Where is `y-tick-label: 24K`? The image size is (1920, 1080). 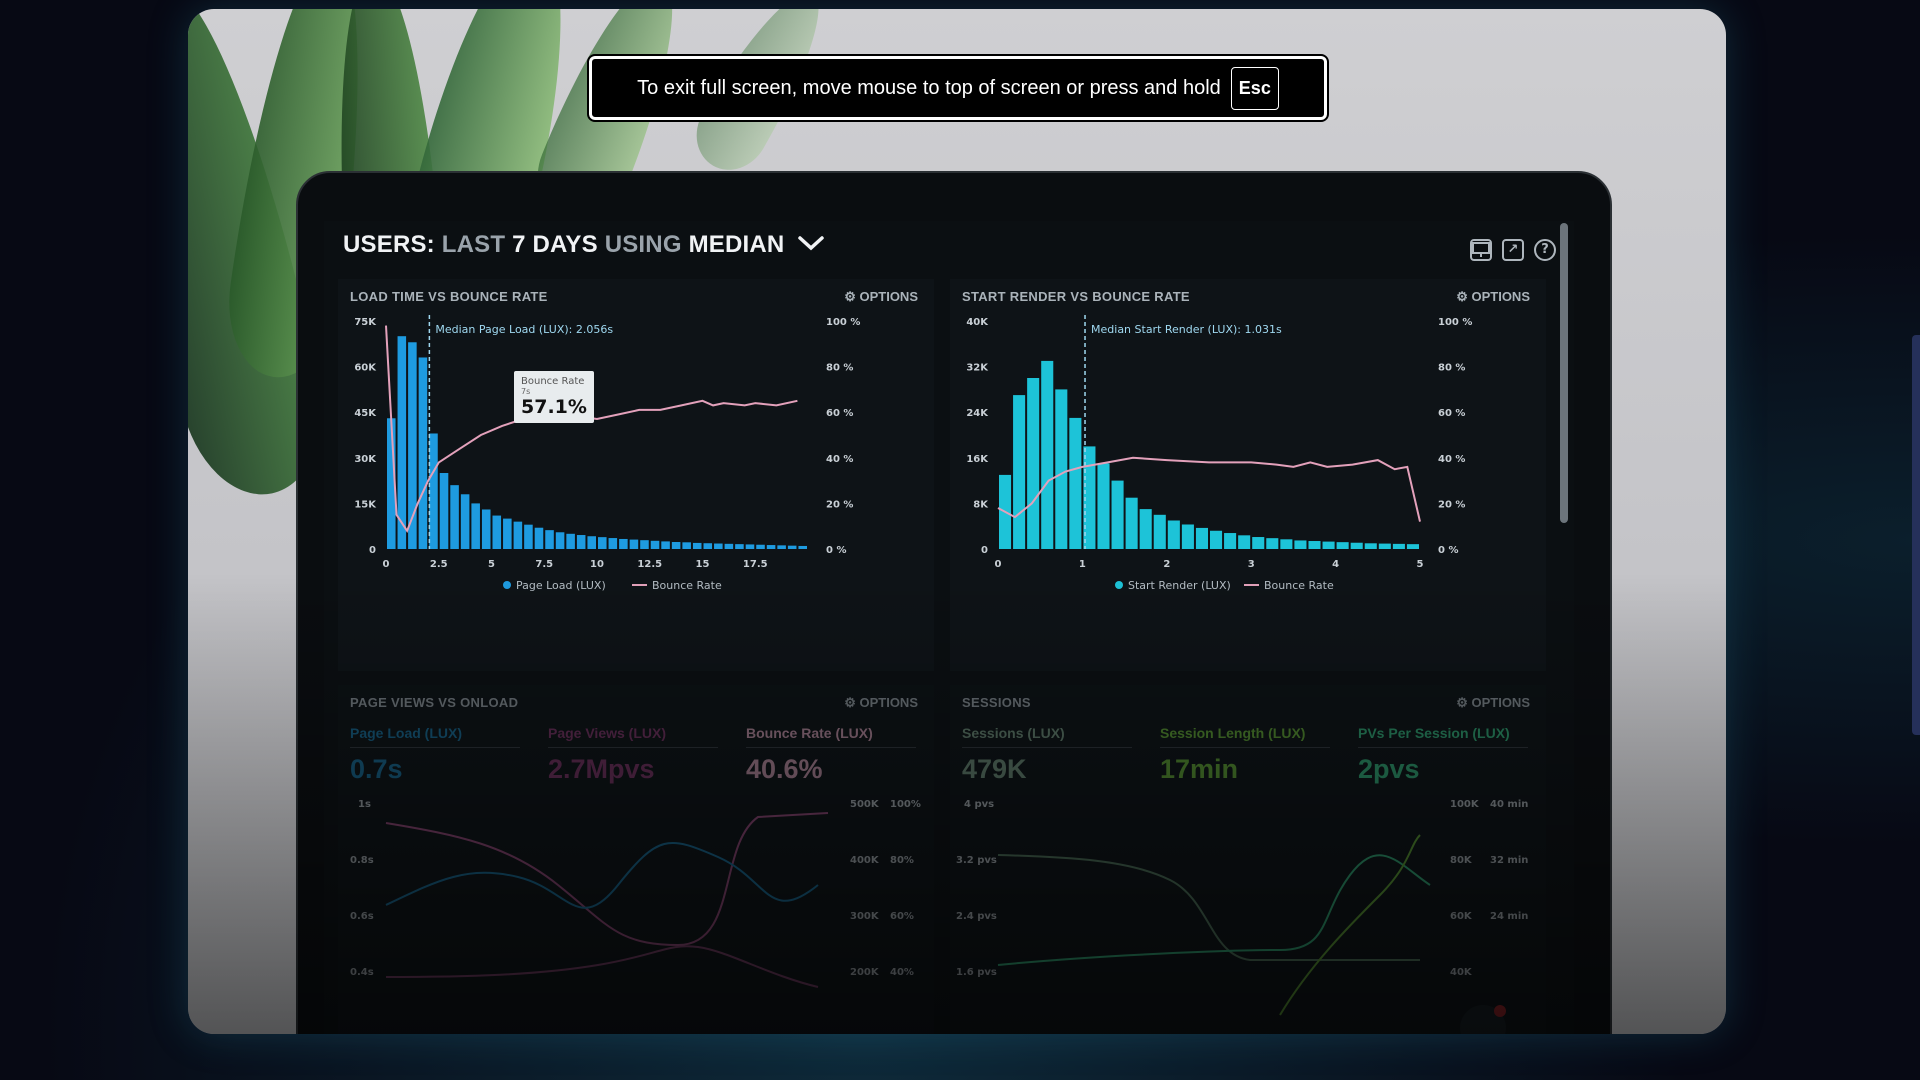 y-tick-label: 24K is located at coordinates (977, 413).